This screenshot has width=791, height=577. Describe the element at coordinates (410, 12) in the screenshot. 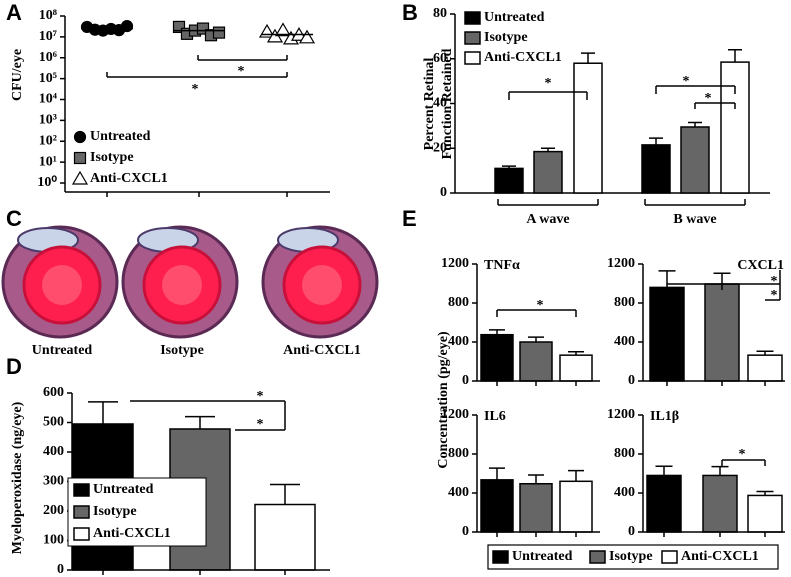

I see `panel-letter: B` at that location.